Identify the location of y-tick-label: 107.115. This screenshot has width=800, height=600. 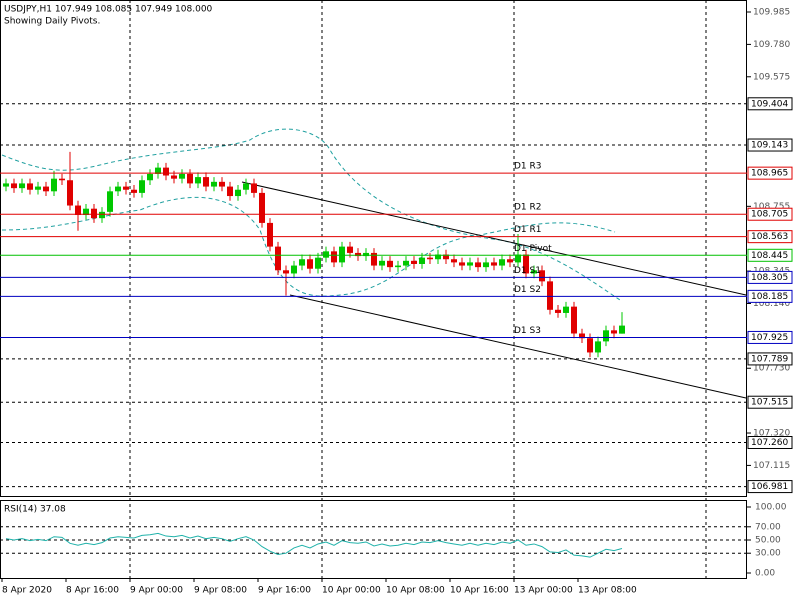
(771, 466).